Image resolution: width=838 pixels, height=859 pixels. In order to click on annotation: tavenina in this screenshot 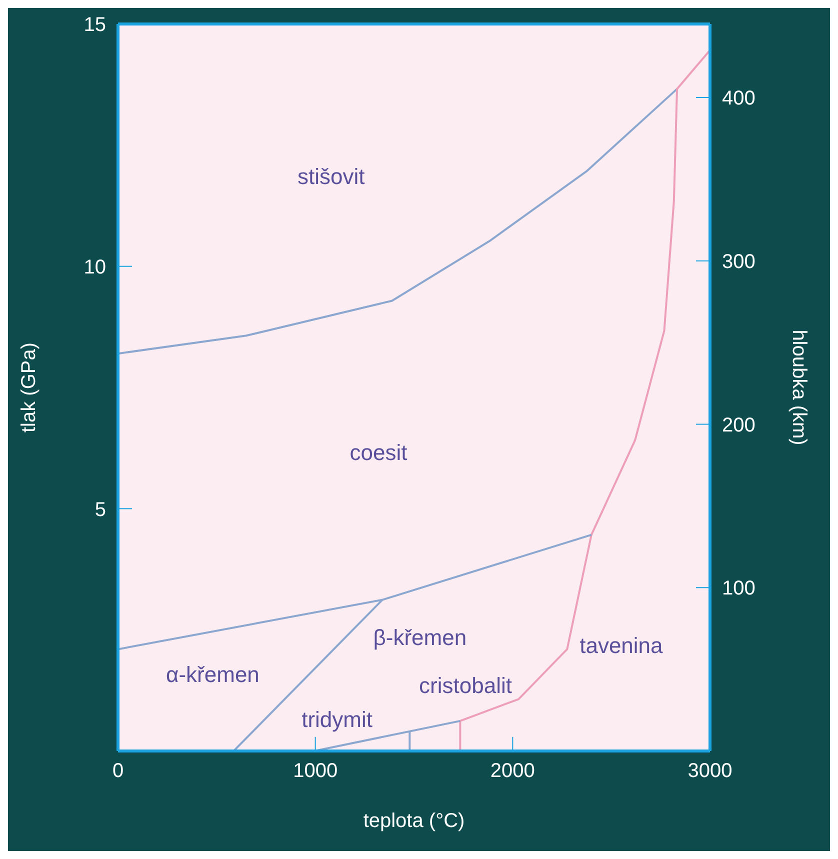, I will do `click(621, 645)`.